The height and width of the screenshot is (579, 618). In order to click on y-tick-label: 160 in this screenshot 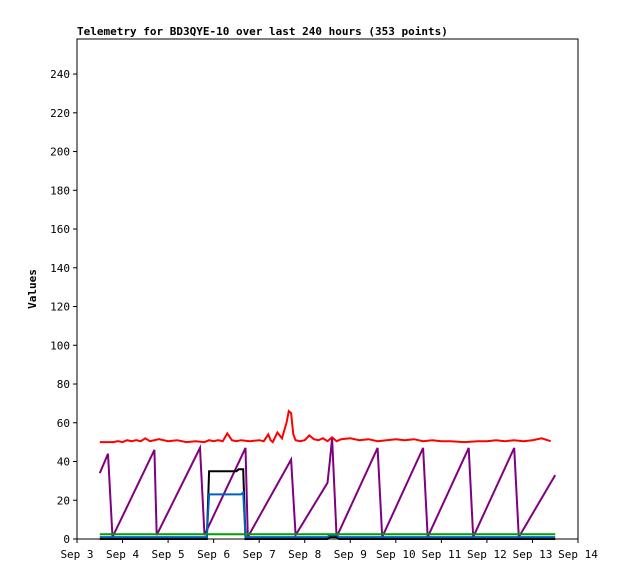, I will do `click(60, 229)`.